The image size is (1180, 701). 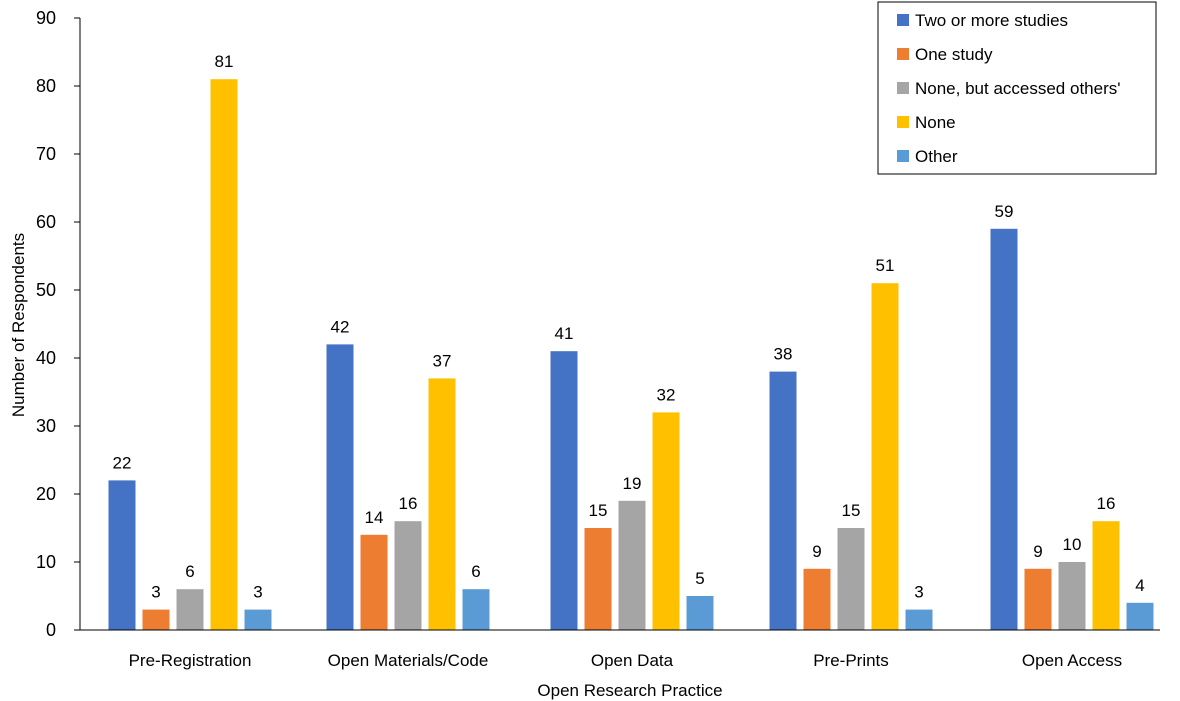 I want to click on x-axis-title: Open Research Practice, so click(x=629, y=690).